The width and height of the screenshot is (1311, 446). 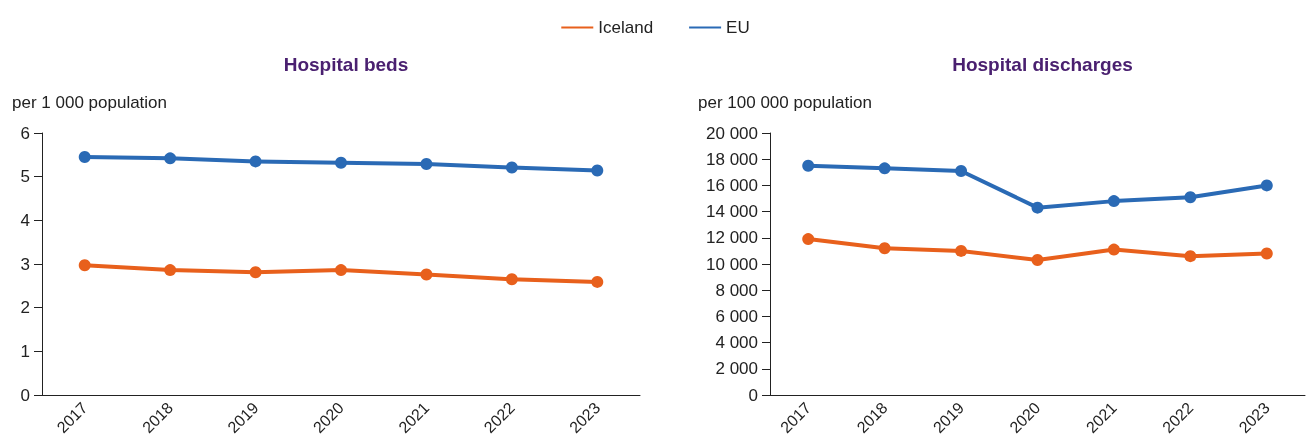 What do you see at coordinates (785, 102) in the screenshot?
I see `y-axis-title: per 100 000 population` at bounding box center [785, 102].